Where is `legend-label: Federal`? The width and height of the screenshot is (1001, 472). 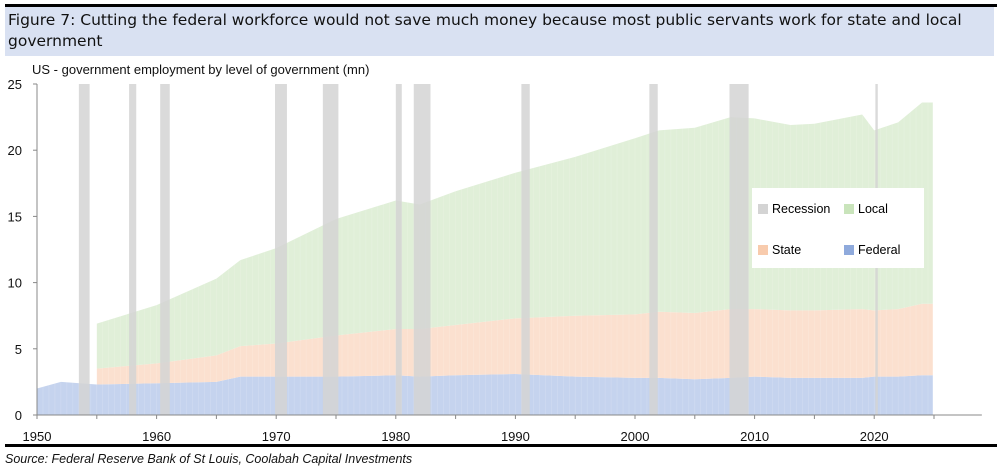
legend-label: Federal is located at coordinates (879, 250).